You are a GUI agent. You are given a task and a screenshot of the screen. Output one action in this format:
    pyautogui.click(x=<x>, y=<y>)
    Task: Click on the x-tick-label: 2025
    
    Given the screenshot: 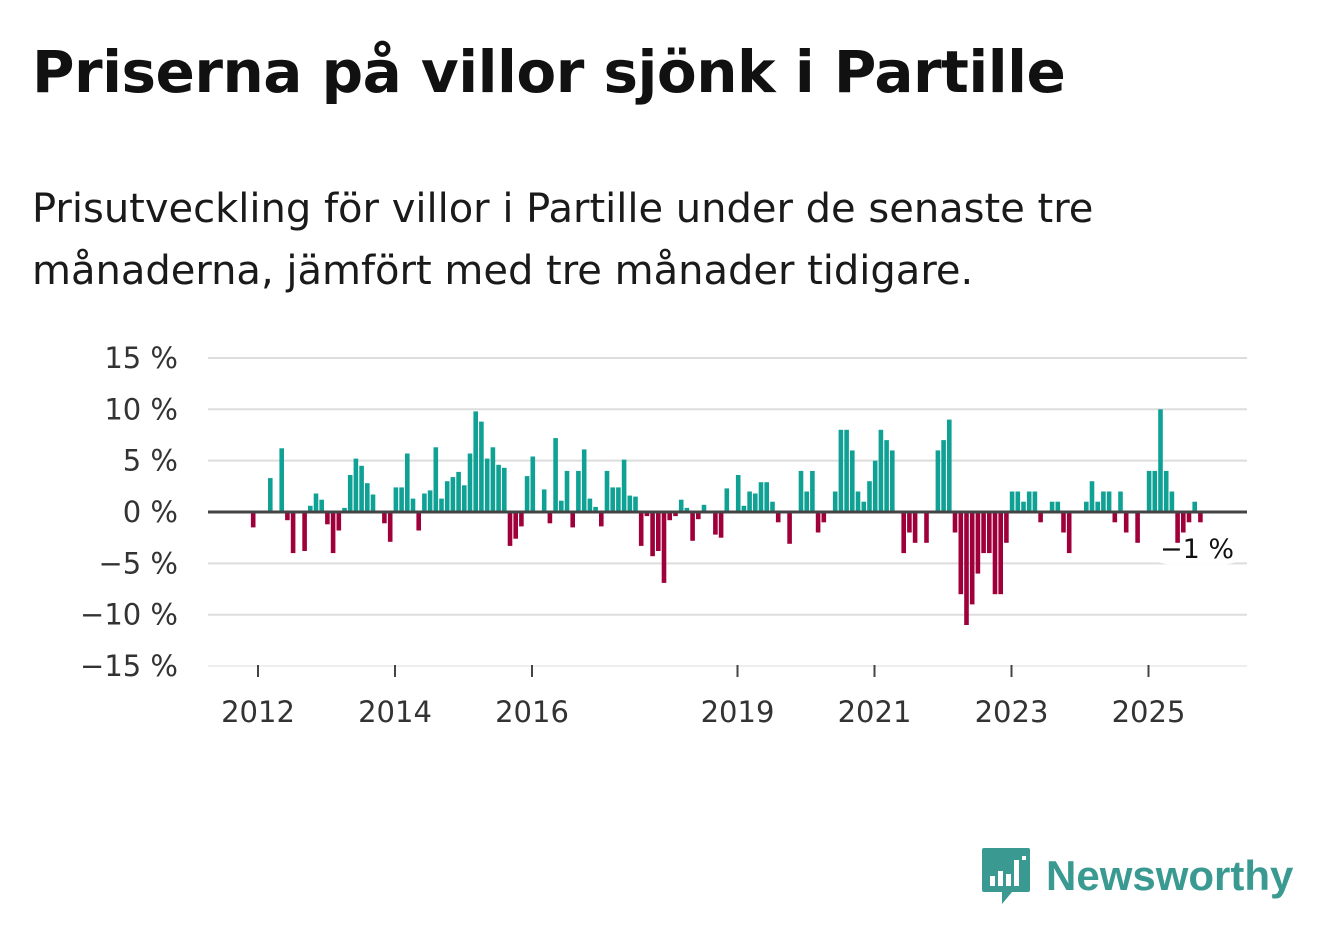 What is the action you would take?
    pyautogui.click(x=1149, y=712)
    